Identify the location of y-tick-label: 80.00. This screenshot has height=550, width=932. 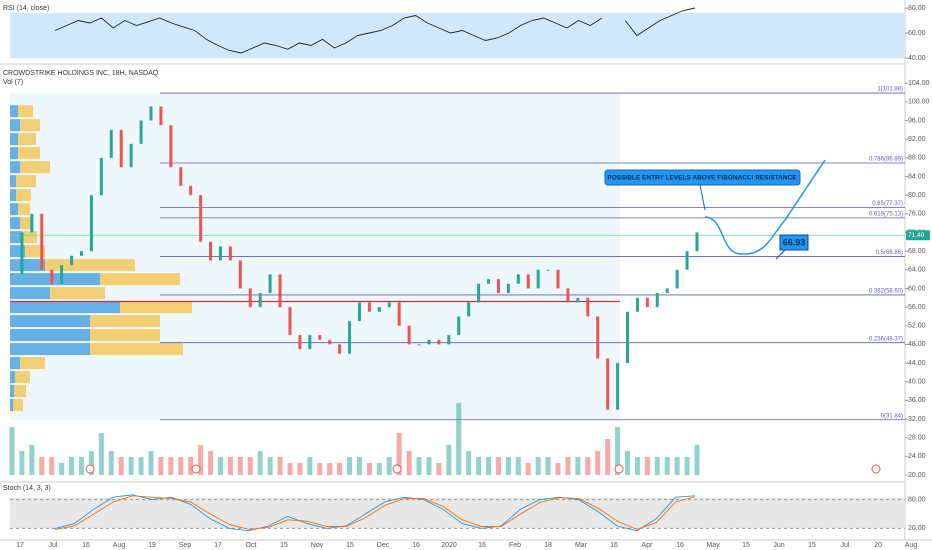
(917, 195).